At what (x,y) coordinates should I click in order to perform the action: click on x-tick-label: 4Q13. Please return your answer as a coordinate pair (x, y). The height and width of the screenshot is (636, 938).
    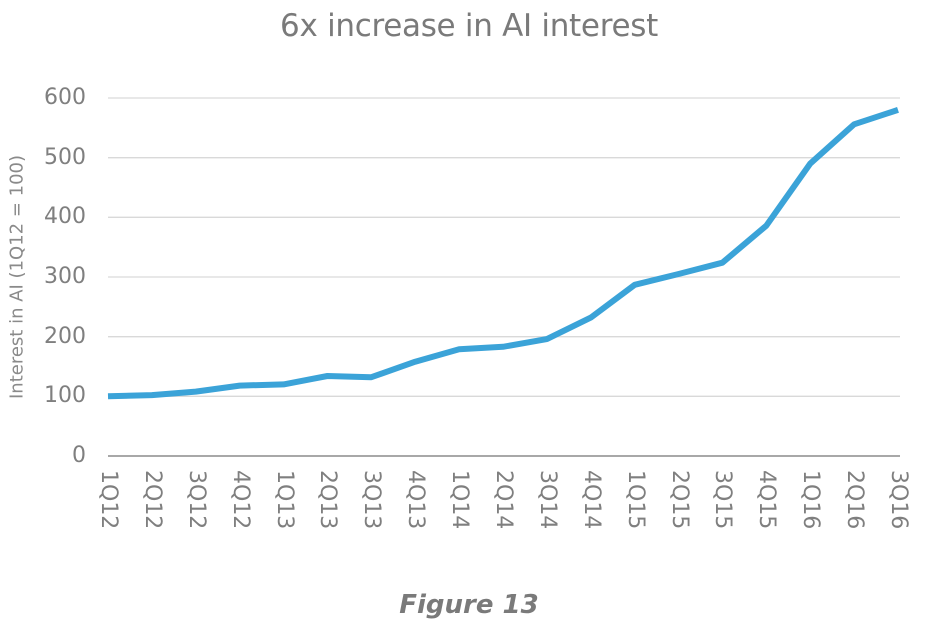
    Looking at the image, I should click on (416, 500).